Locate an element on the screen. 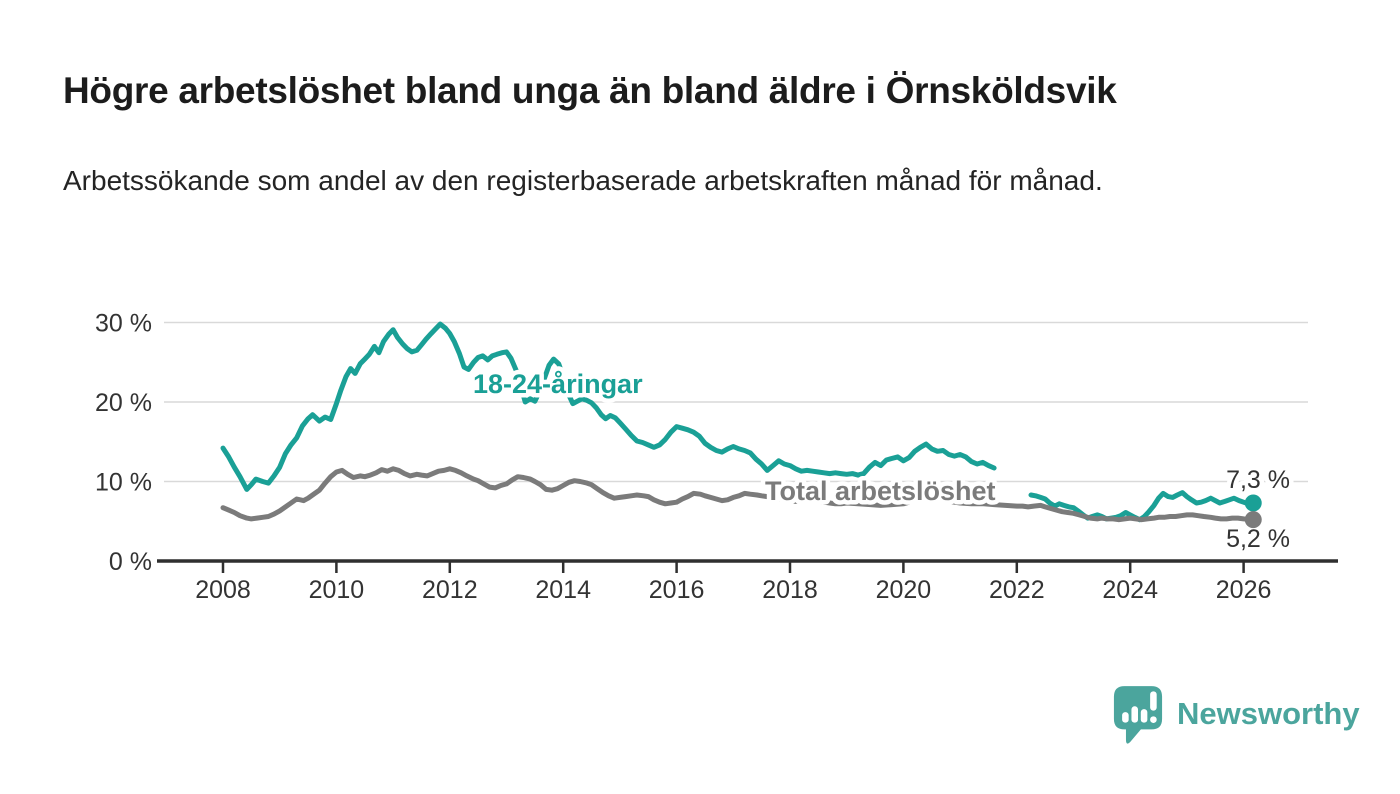 The height and width of the screenshot is (794, 1400). x-tick-label-2022: 2022 is located at coordinates (1017, 590).